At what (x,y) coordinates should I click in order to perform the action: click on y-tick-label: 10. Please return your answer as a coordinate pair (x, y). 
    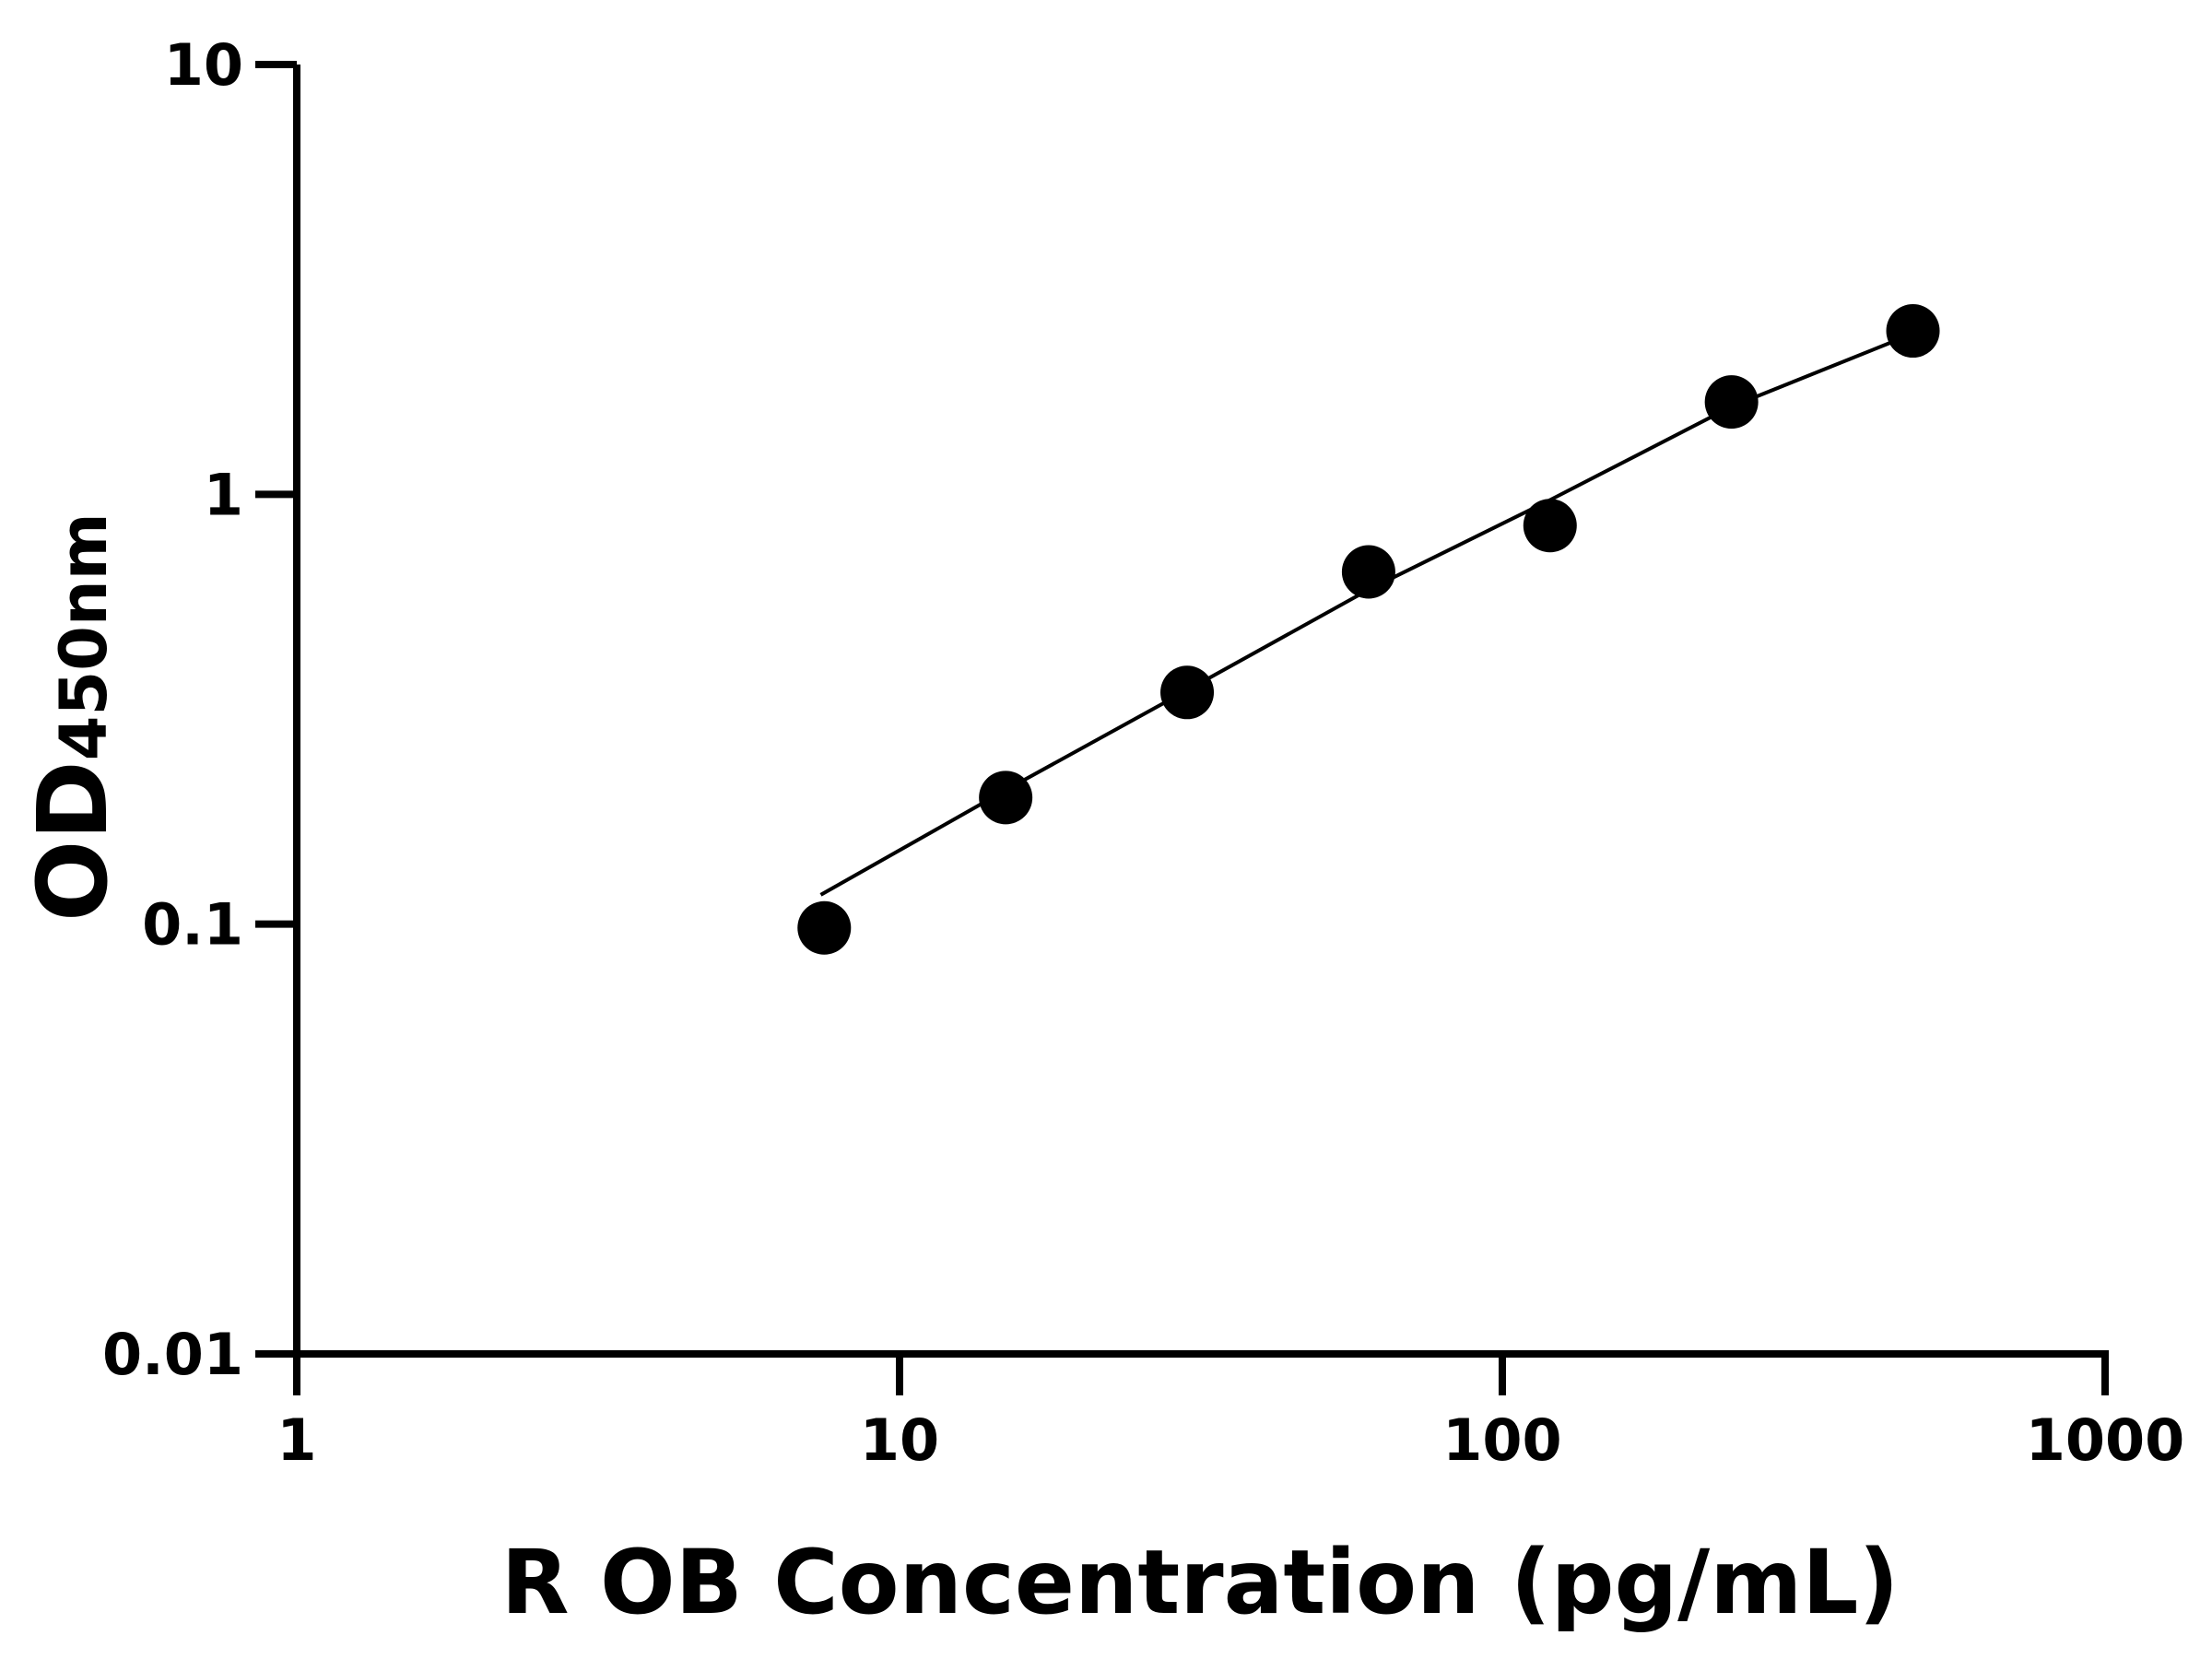
    Looking at the image, I should click on (203, 65).